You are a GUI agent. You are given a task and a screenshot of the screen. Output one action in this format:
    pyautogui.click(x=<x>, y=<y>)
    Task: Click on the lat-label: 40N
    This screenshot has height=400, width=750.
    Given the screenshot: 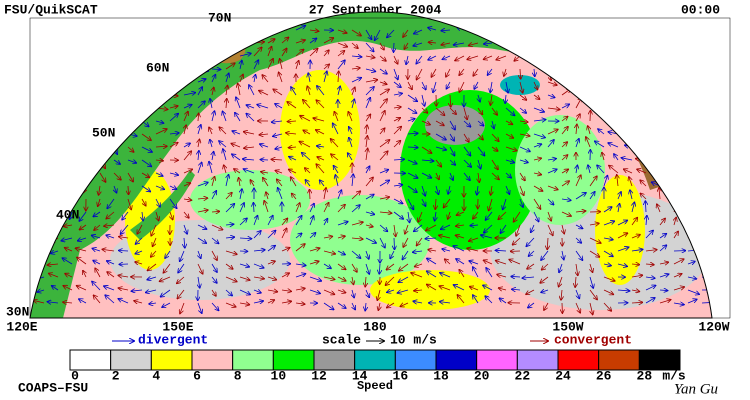 What is the action you would take?
    pyautogui.click(x=67, y=214)
    